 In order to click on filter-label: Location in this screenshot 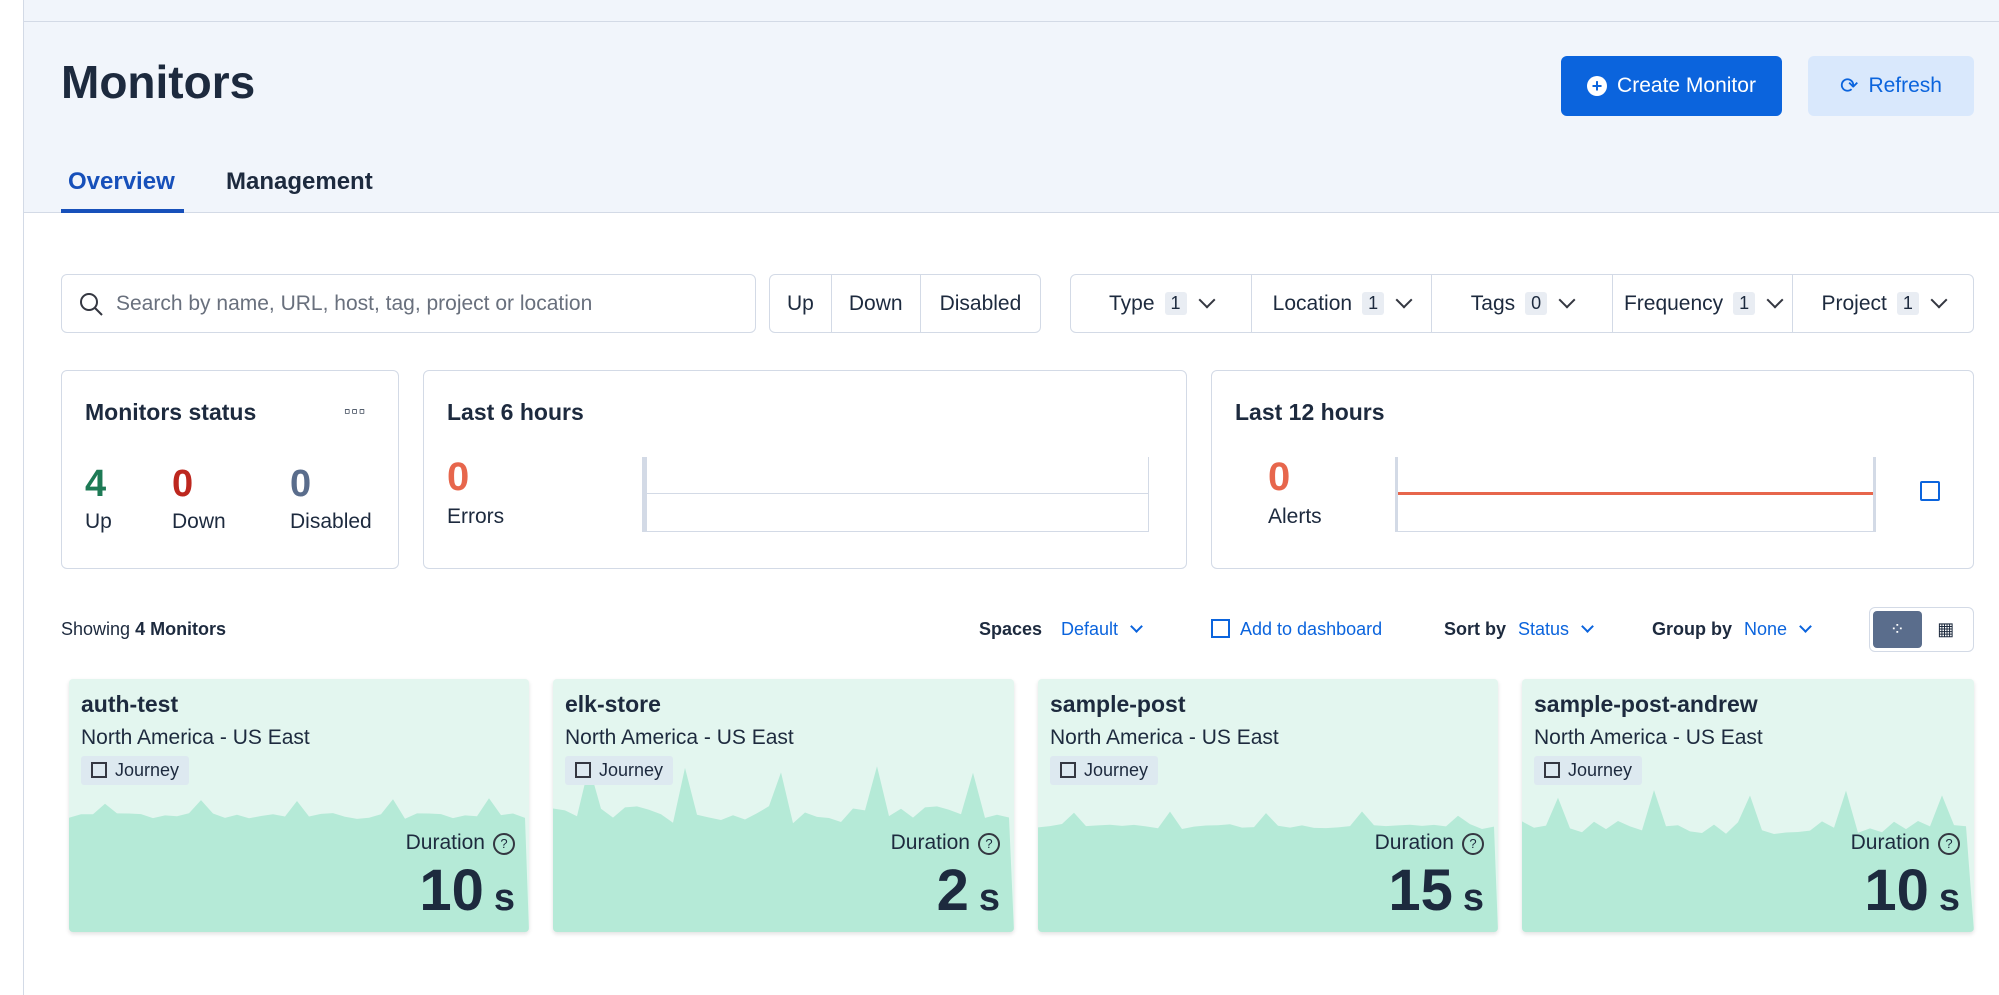, I will do `click(1312, 304)`.